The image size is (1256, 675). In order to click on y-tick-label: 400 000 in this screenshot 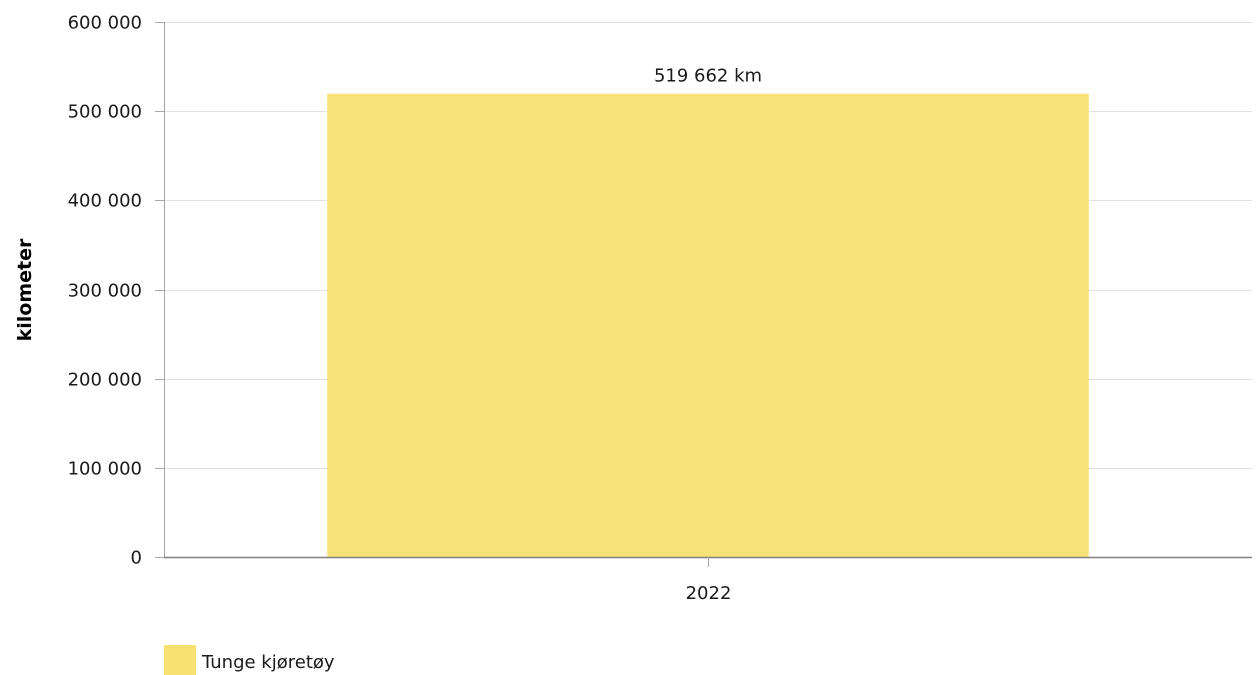, I will do `click(105, 201)`.